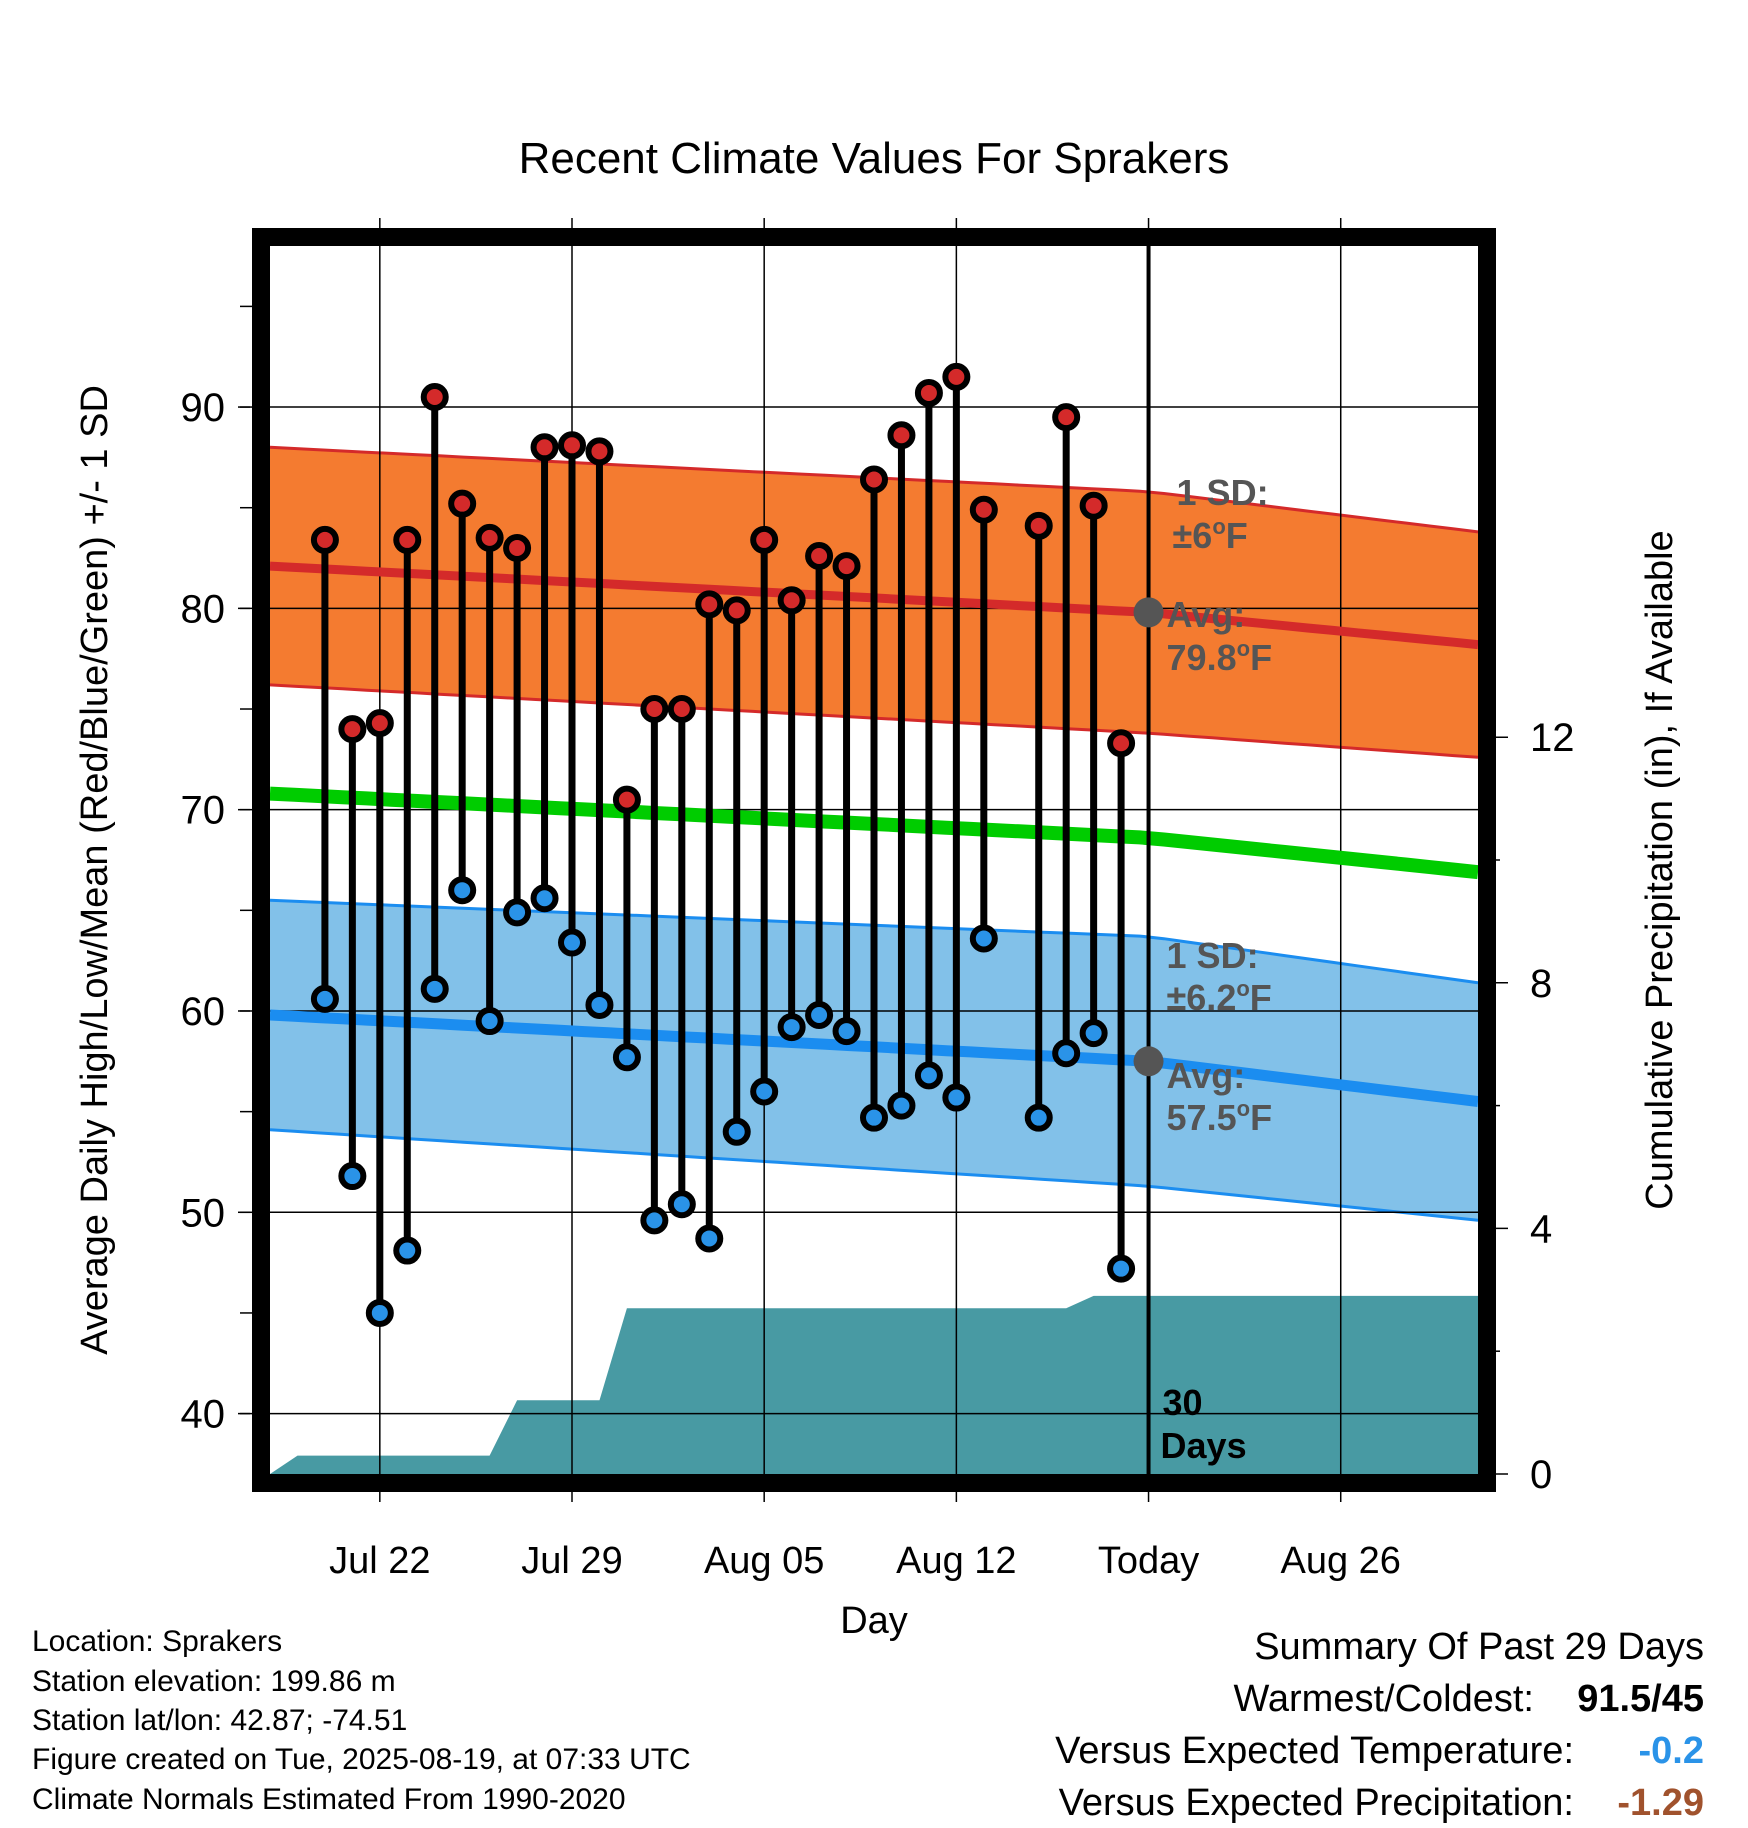 The image size is (1748, 1828). What do you see at coordinates (1213, 955) in the screenshot?
I see `low-sd-label: 1 SD:` at bounding box center [1213, 955].